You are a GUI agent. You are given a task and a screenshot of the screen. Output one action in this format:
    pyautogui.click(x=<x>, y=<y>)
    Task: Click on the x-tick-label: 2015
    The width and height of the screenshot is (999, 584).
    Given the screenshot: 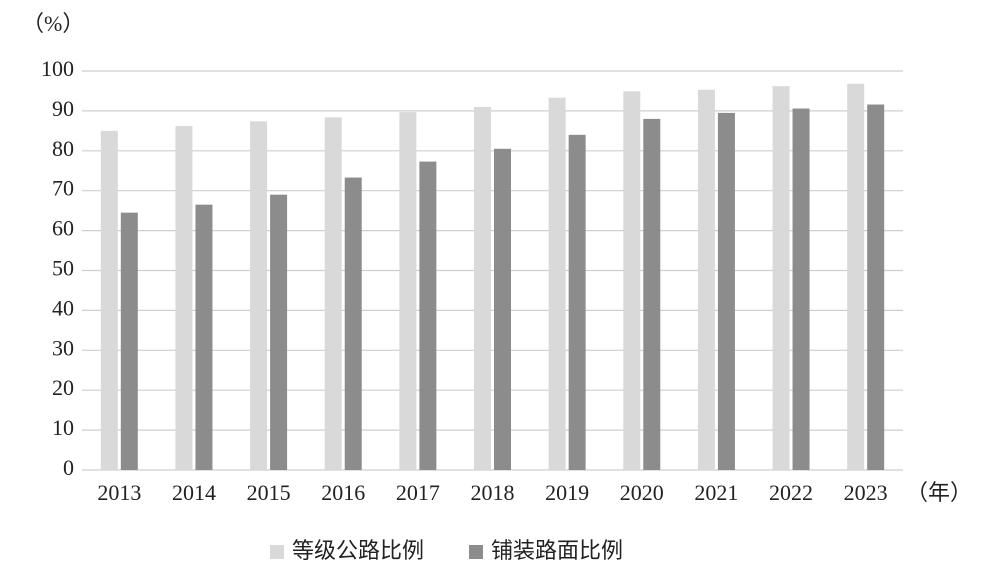 What is the action you would take?
    pyautogui.click(x=269, y=492)
    